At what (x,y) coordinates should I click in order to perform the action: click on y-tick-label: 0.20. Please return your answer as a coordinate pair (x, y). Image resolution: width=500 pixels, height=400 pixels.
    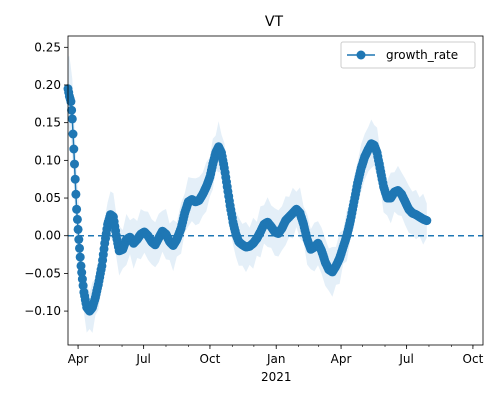
    Looking at the image, I should click on (47, 85).